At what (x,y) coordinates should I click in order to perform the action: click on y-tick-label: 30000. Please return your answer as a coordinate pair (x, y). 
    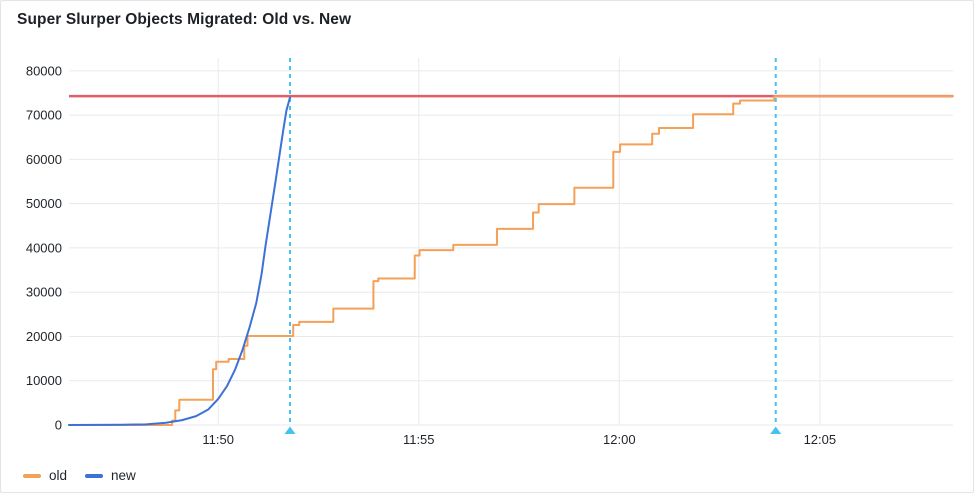
    Looking at the image, I should click on (44, 292).